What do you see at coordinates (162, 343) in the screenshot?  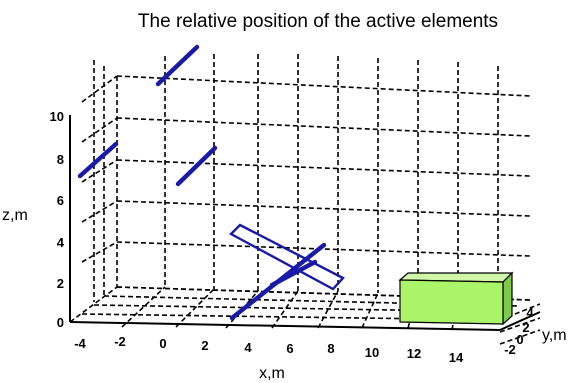 I see `x-tick-label: 0` at bounding box center [162, 343].